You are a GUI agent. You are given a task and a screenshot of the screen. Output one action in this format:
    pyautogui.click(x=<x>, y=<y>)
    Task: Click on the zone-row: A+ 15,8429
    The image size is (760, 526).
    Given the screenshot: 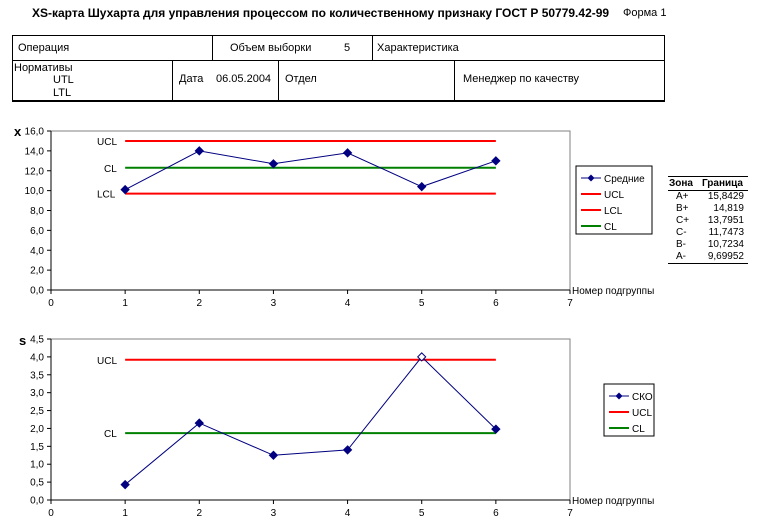 What is the action you would take?
    pyautogui.click(x=708, y=197)
    